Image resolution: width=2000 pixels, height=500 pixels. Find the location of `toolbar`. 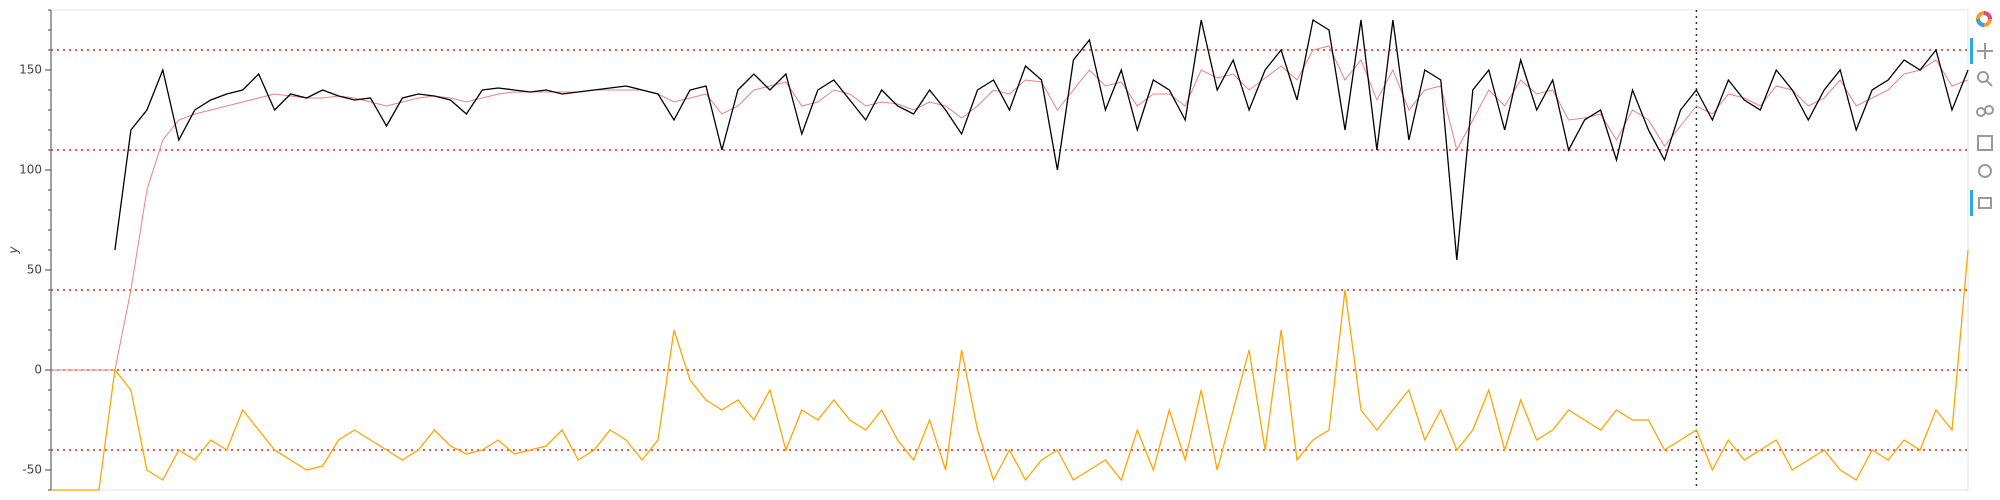

toolbar is located at coordinates (1982, 113).